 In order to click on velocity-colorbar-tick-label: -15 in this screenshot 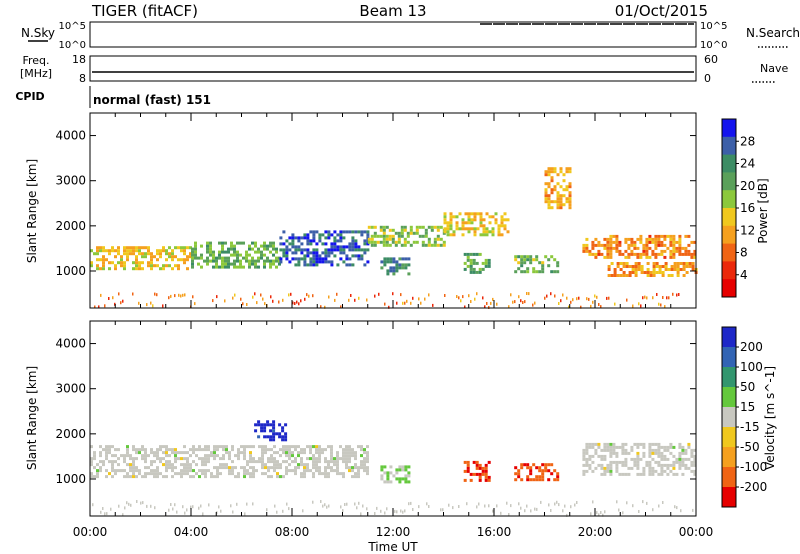, I will do `click(750, 427)`.